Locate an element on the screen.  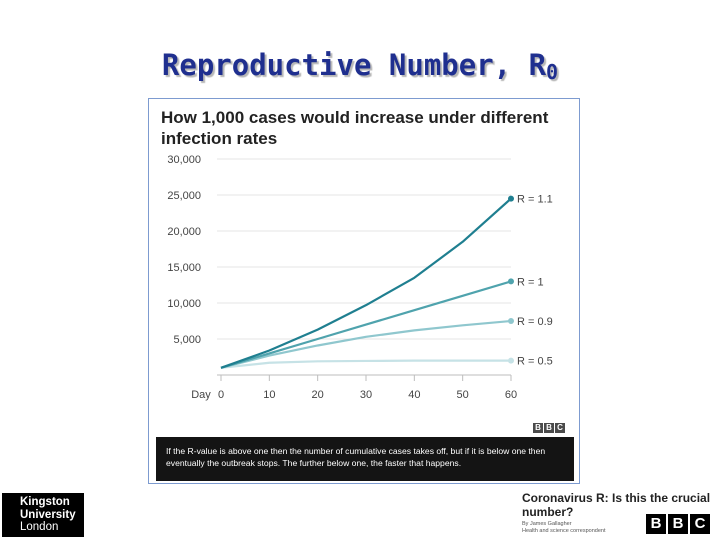
x-axis-label: Day is located at coordinates (201, 395).